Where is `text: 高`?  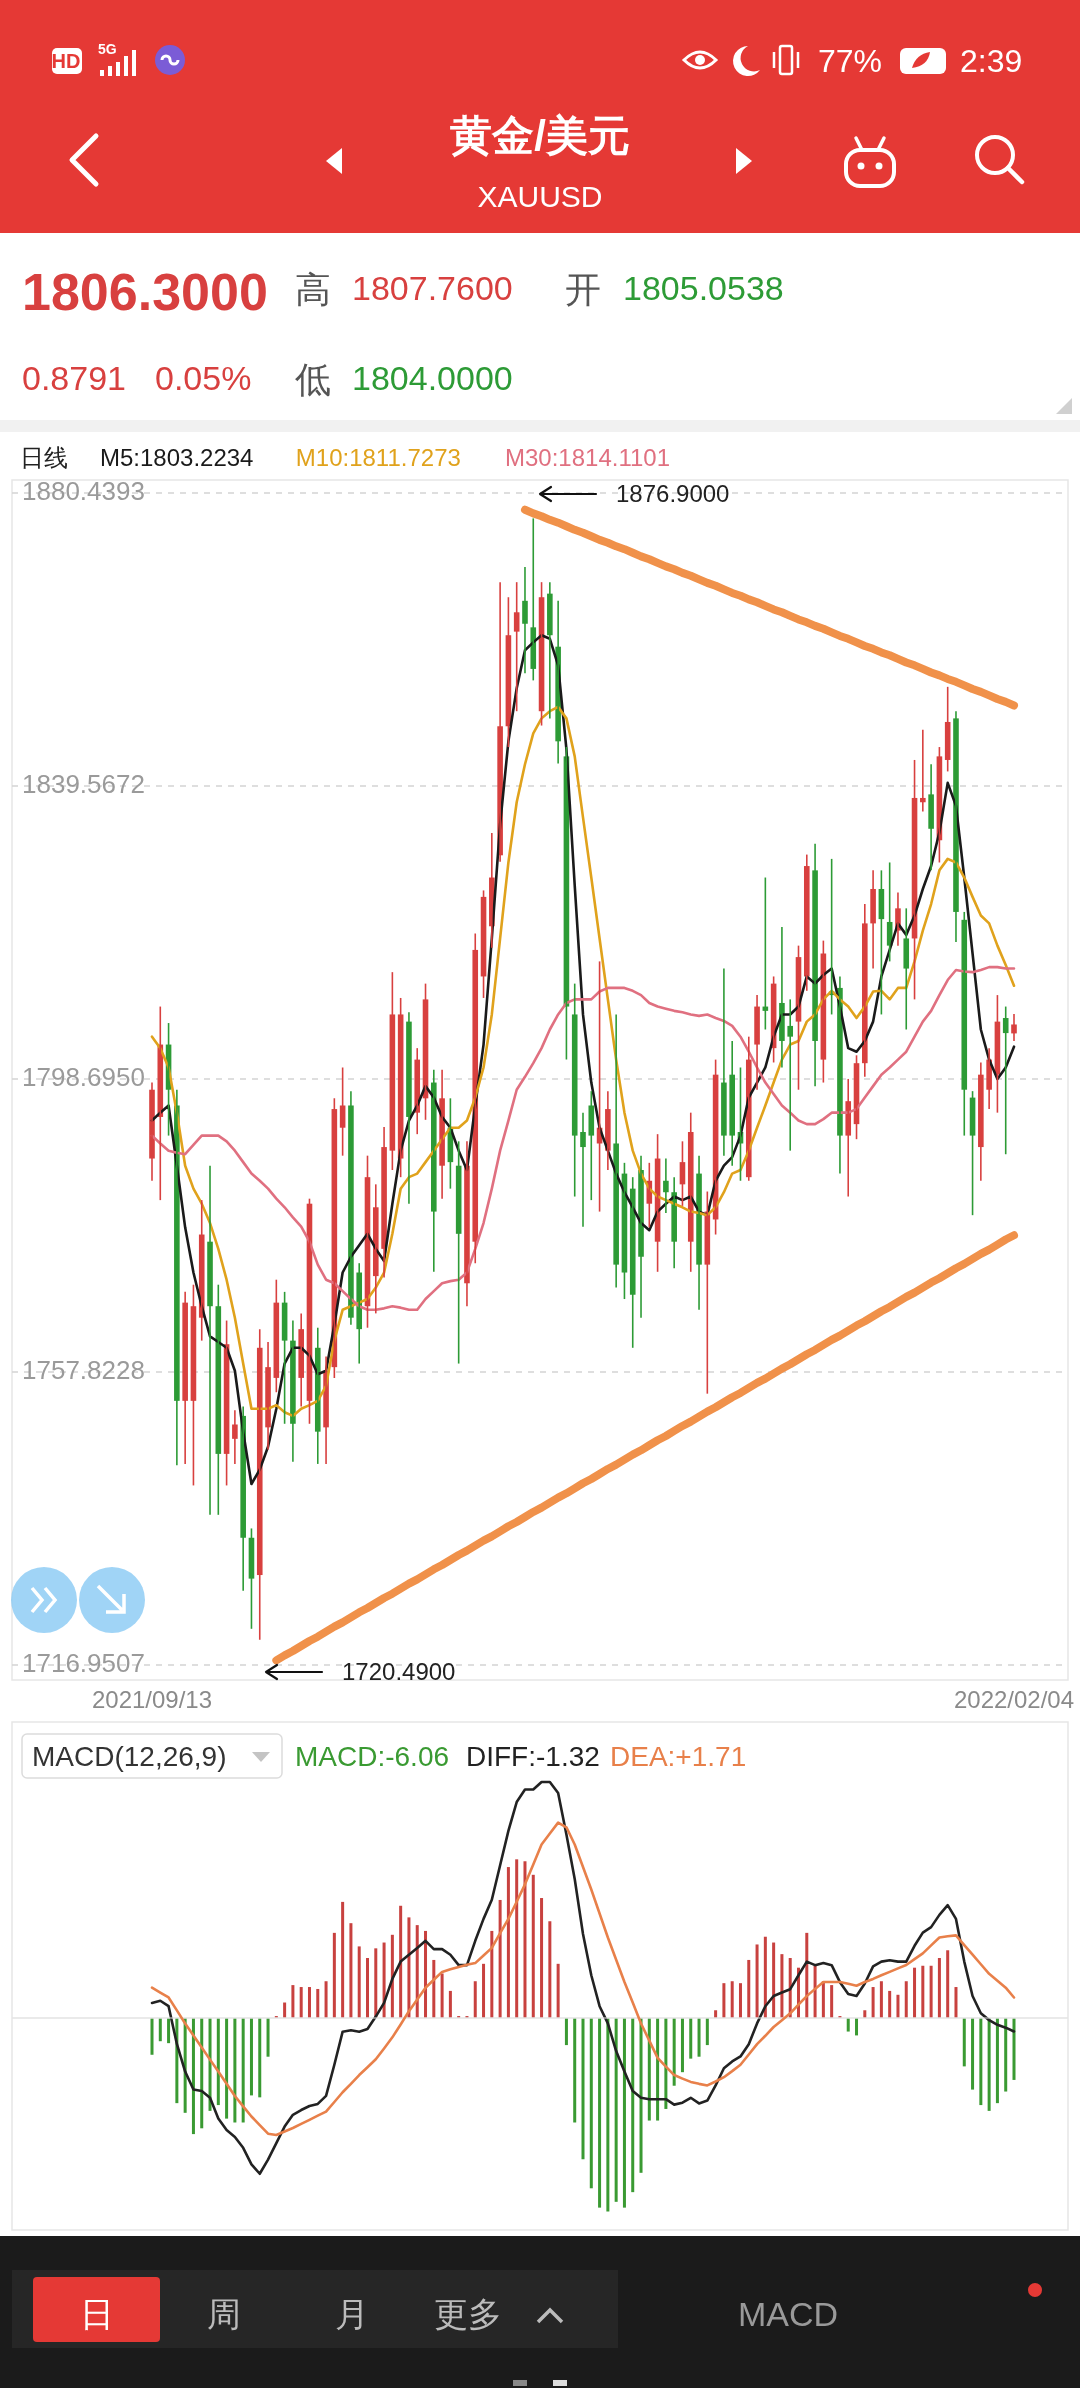
text: 高 is located at coordinates (313, 289).